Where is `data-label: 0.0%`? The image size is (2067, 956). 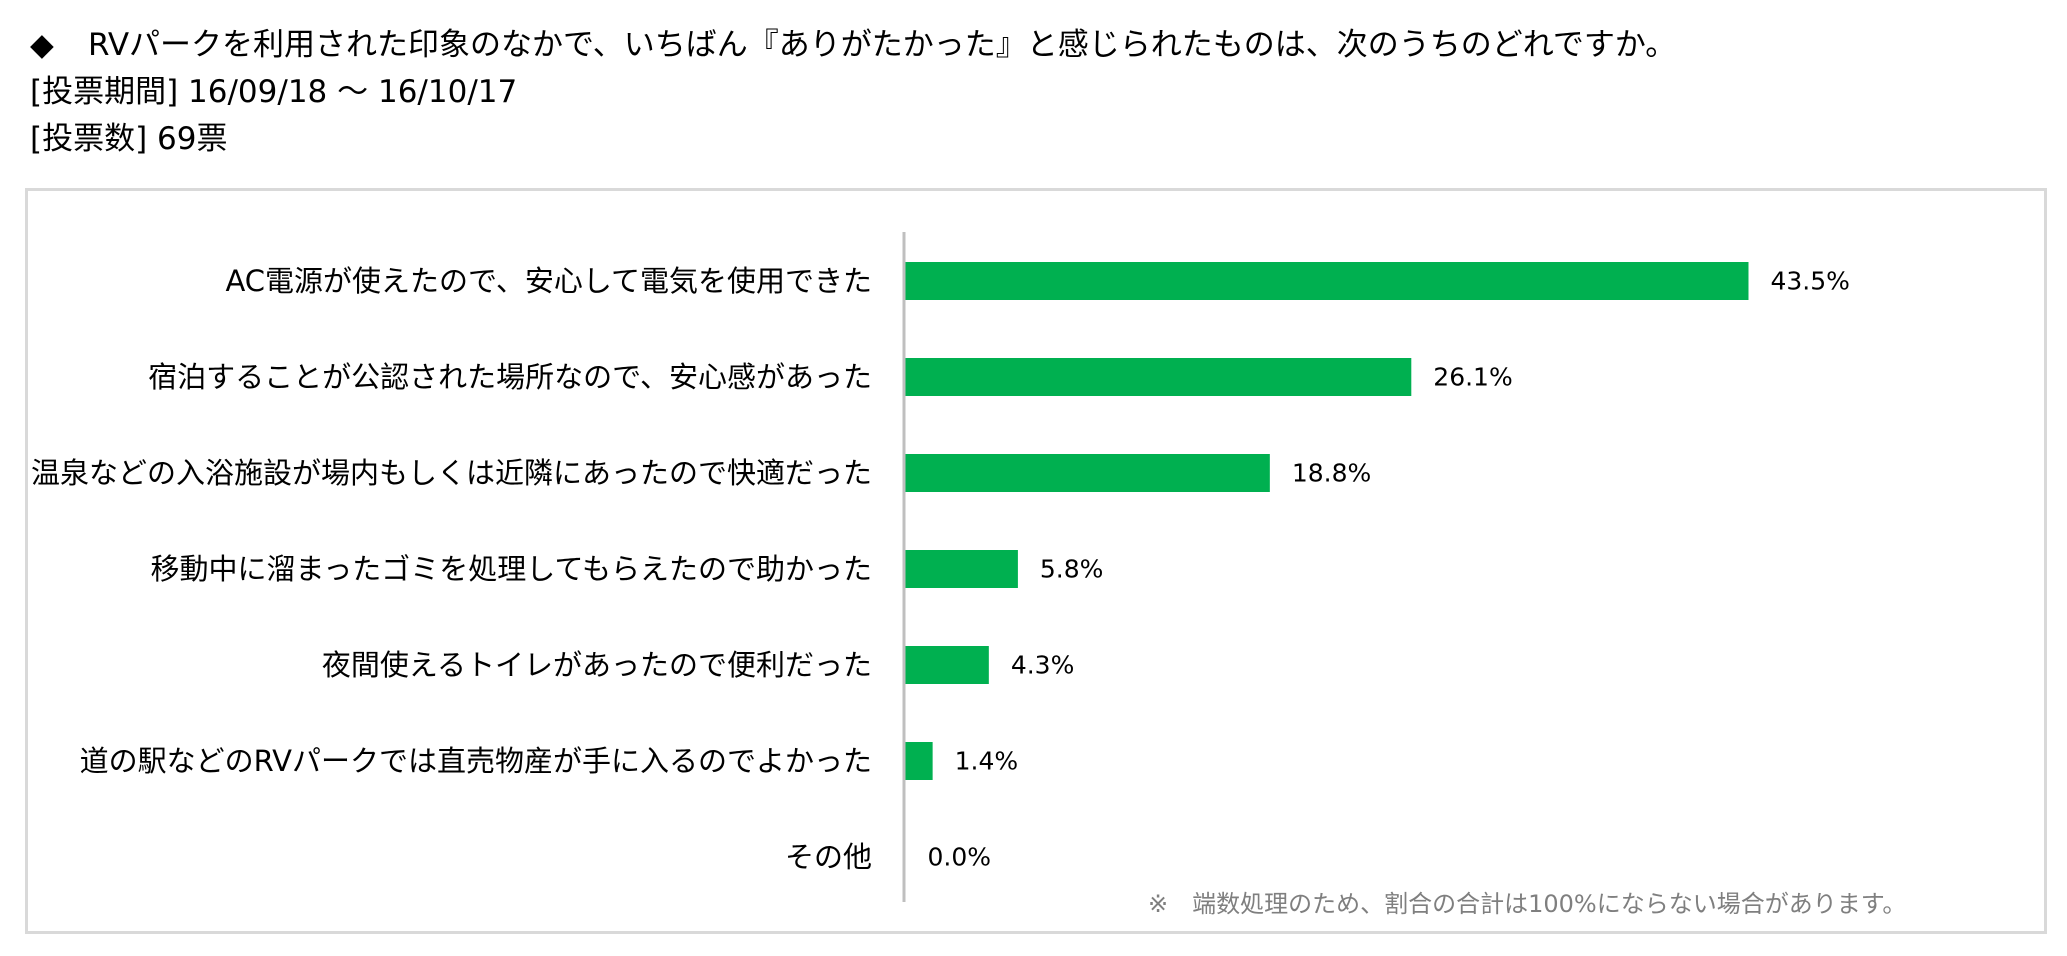 data-label: 0.0% is located at coordinates (960, 857).